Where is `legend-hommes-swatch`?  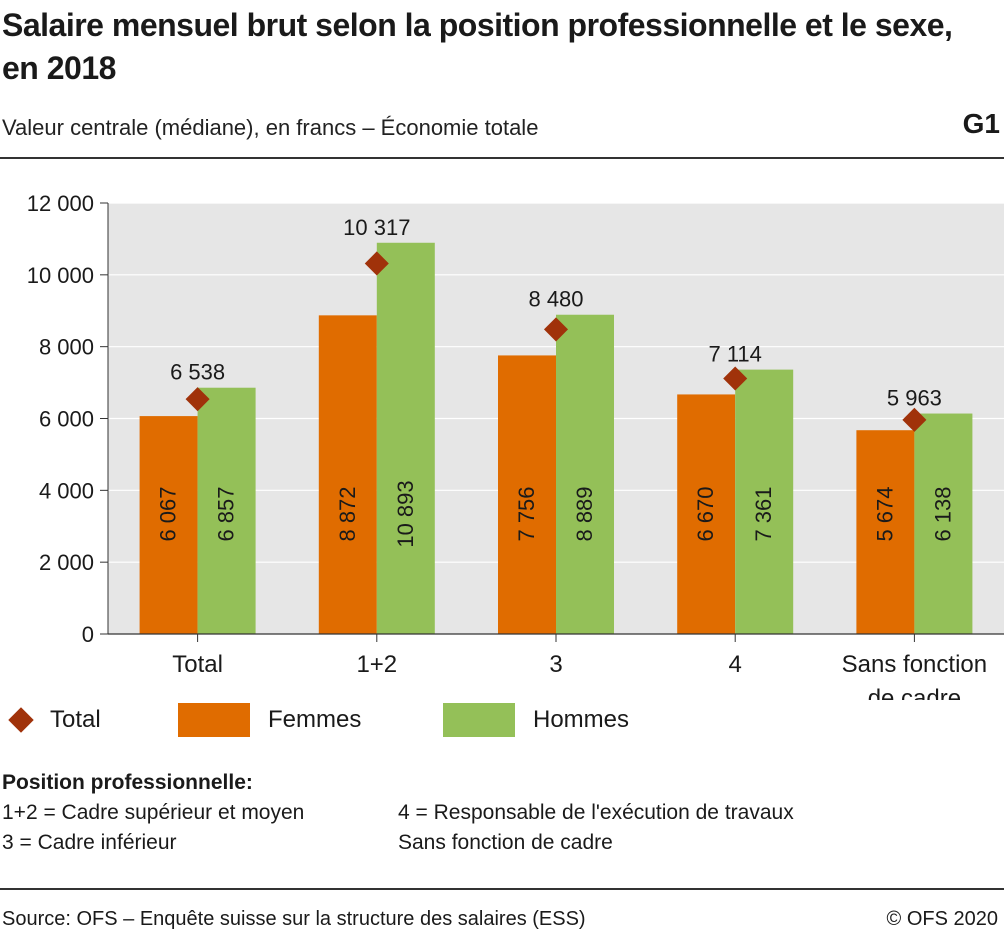
legend-hommes-swatch is located at coordinates (479, 720).